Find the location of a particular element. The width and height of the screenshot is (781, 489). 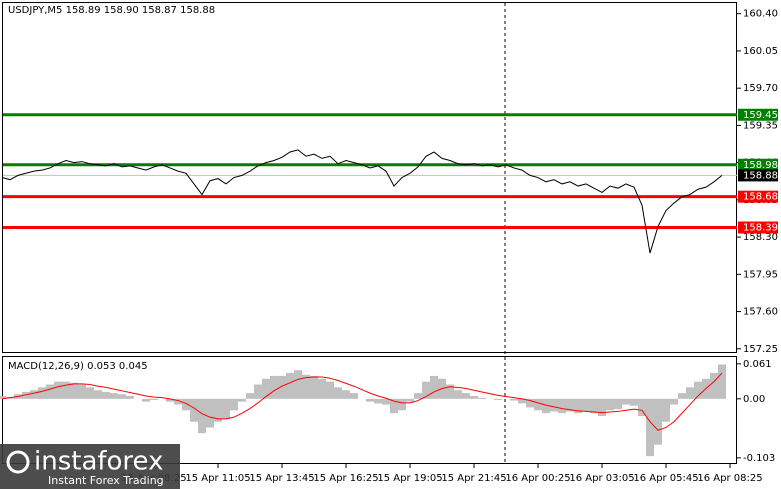

y-tick-label: 157.95 is located at coordinates (760, 274).